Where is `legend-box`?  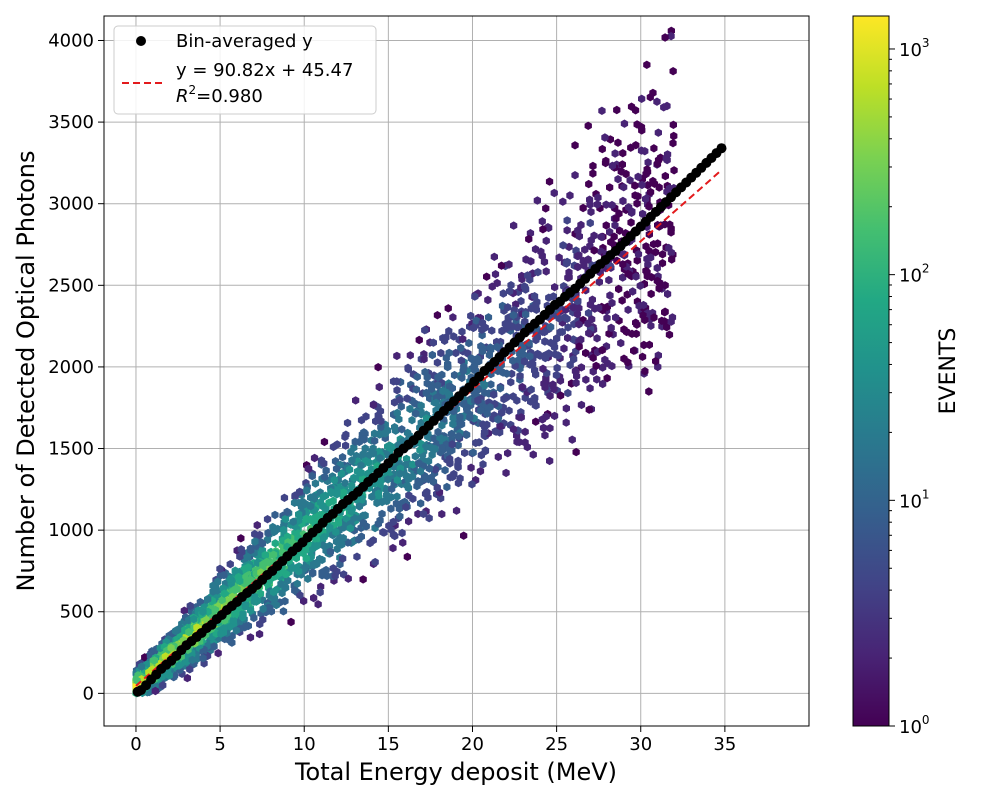 legend-box is located at coordinates (245, 70).